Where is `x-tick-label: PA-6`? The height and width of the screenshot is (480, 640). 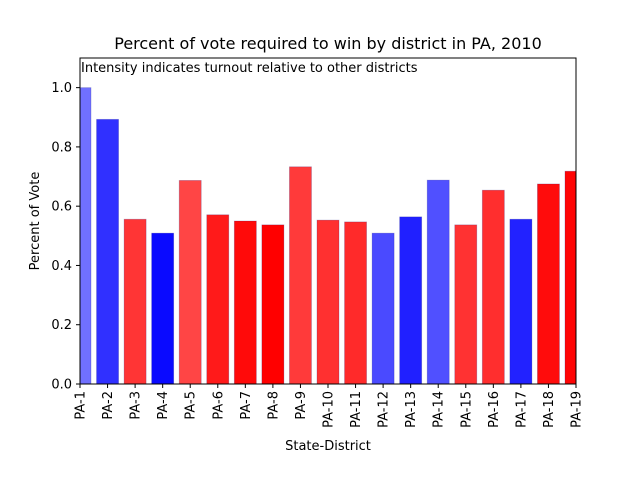 x-tick-label: PA-6 is located at coordinates (218, 405).